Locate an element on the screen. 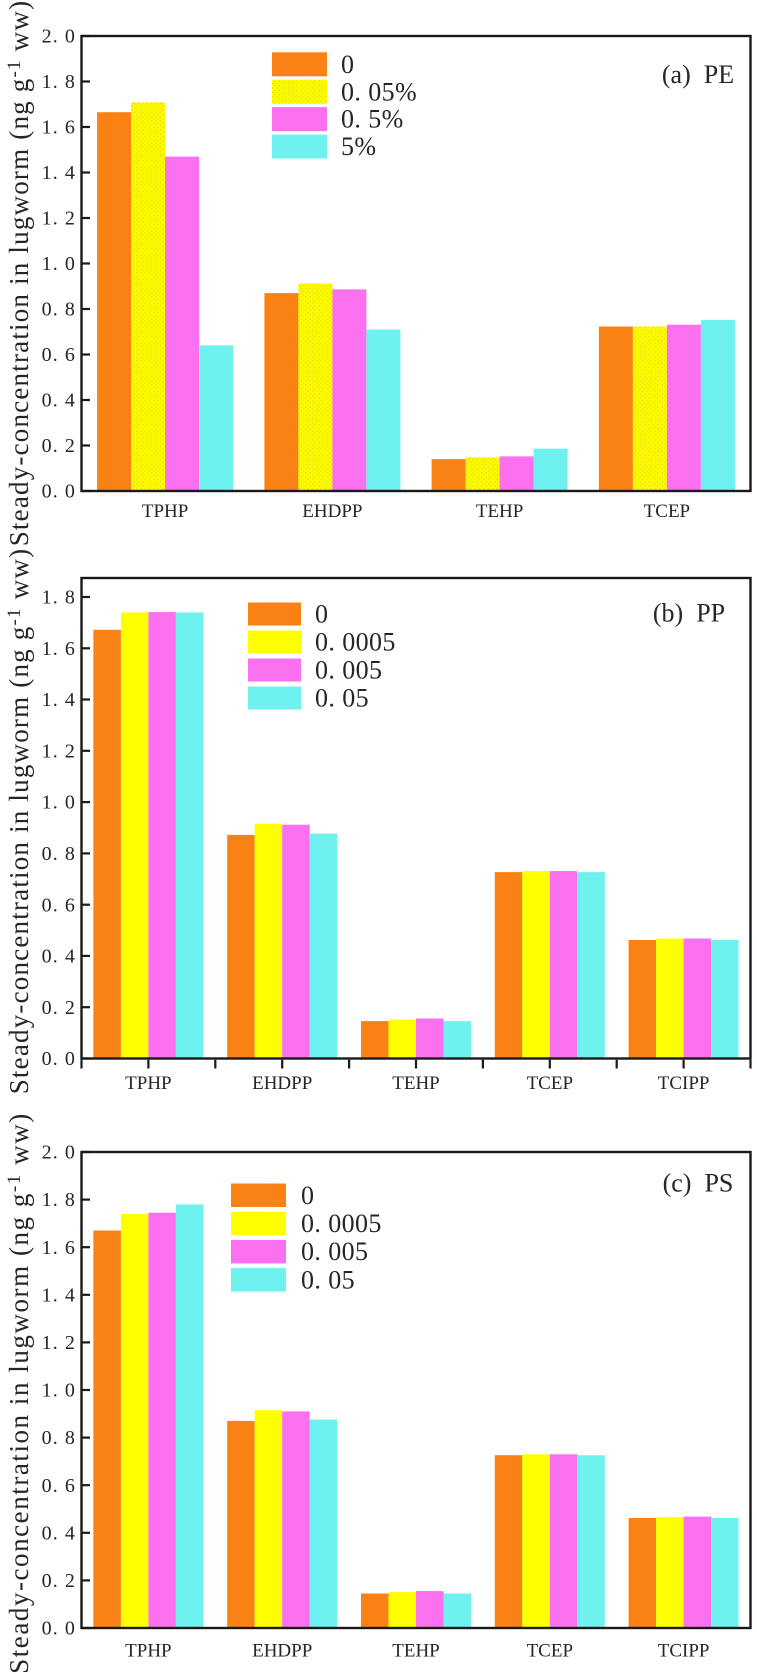 This screenshot has height=1674, width=757. svg-text: 0. 05% is located at coordinates (379, 91).